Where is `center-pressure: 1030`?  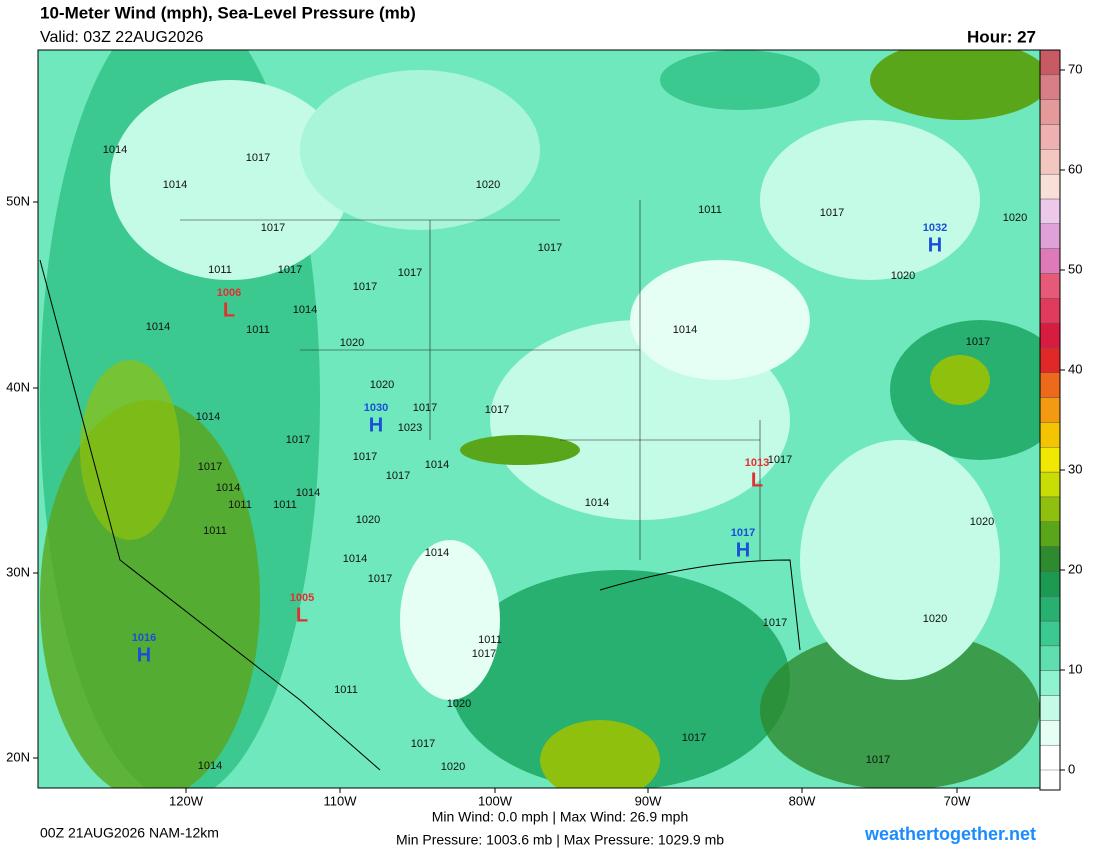
center-pressure: 1030 is located at coordinates (376, 408).